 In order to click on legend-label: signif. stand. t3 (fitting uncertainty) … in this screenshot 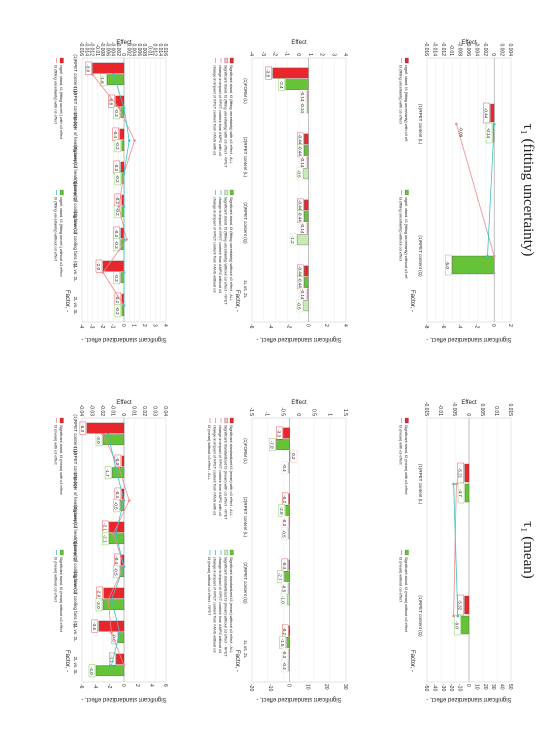, I will do `click(406, 103)`.